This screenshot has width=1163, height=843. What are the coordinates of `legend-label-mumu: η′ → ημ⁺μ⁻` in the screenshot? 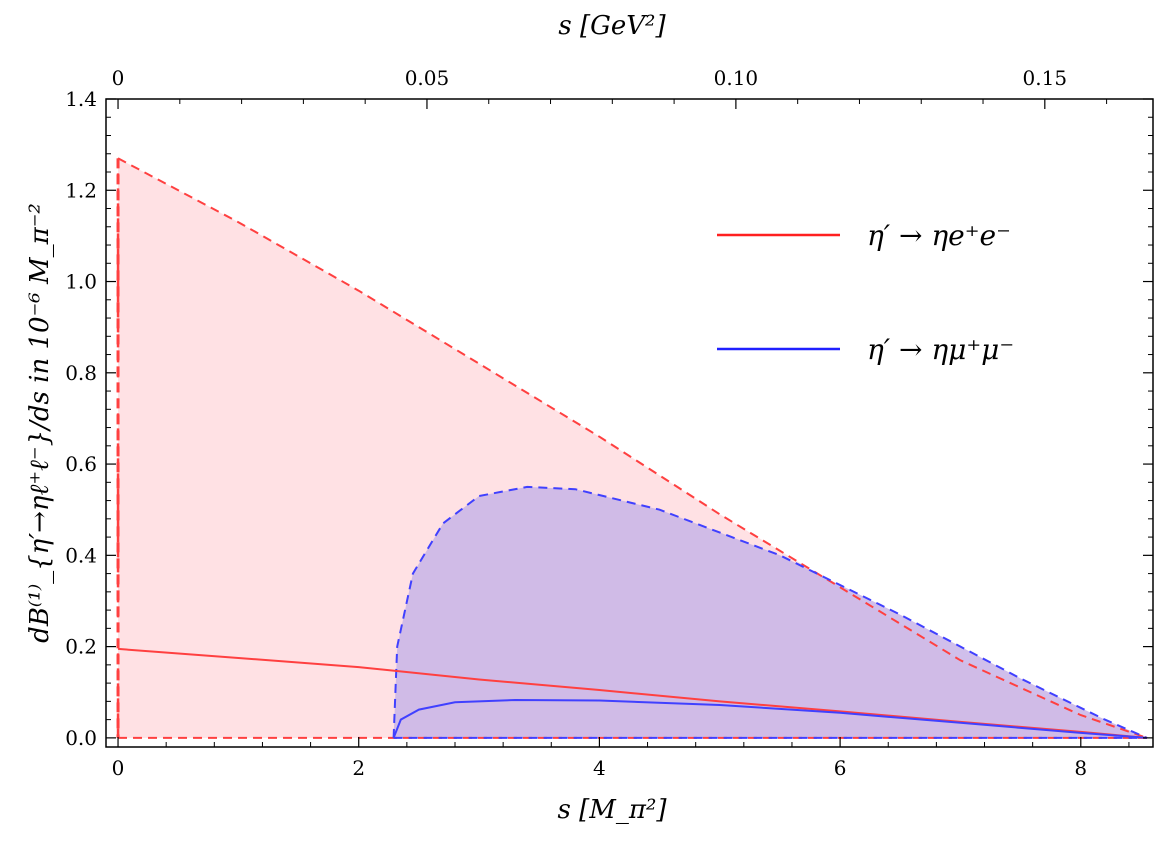 It's located at (940, 349).